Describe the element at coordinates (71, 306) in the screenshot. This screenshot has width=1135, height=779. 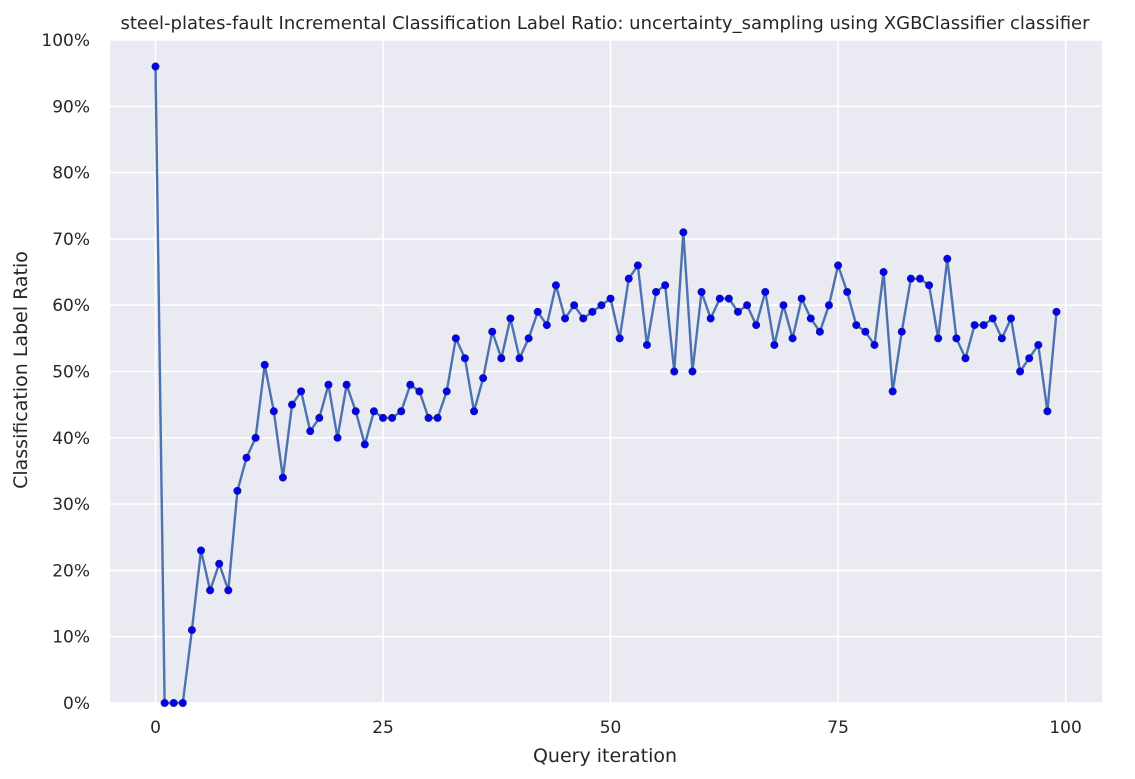
I see `y-tick-label: 60%` at that location.